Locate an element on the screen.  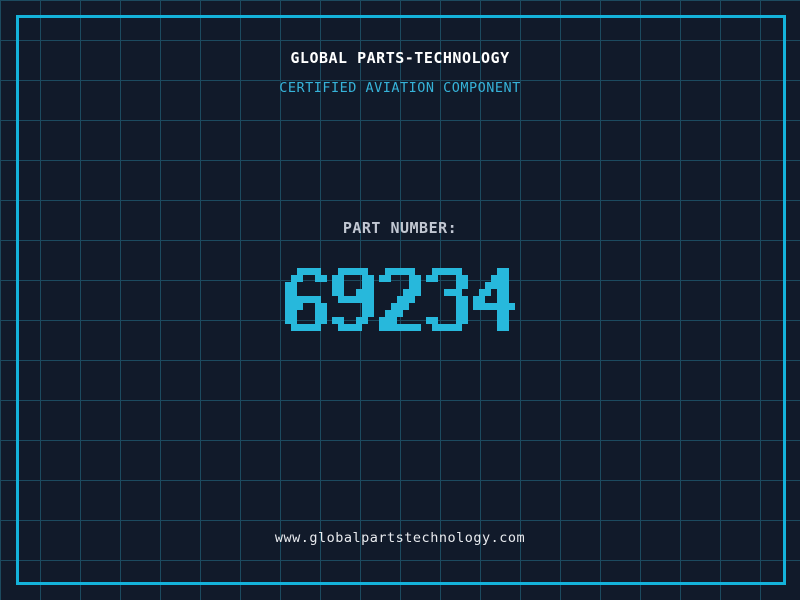
certification-label: CERTIFIED AVIATION COMPONENT is located at coordinates (400, 88).